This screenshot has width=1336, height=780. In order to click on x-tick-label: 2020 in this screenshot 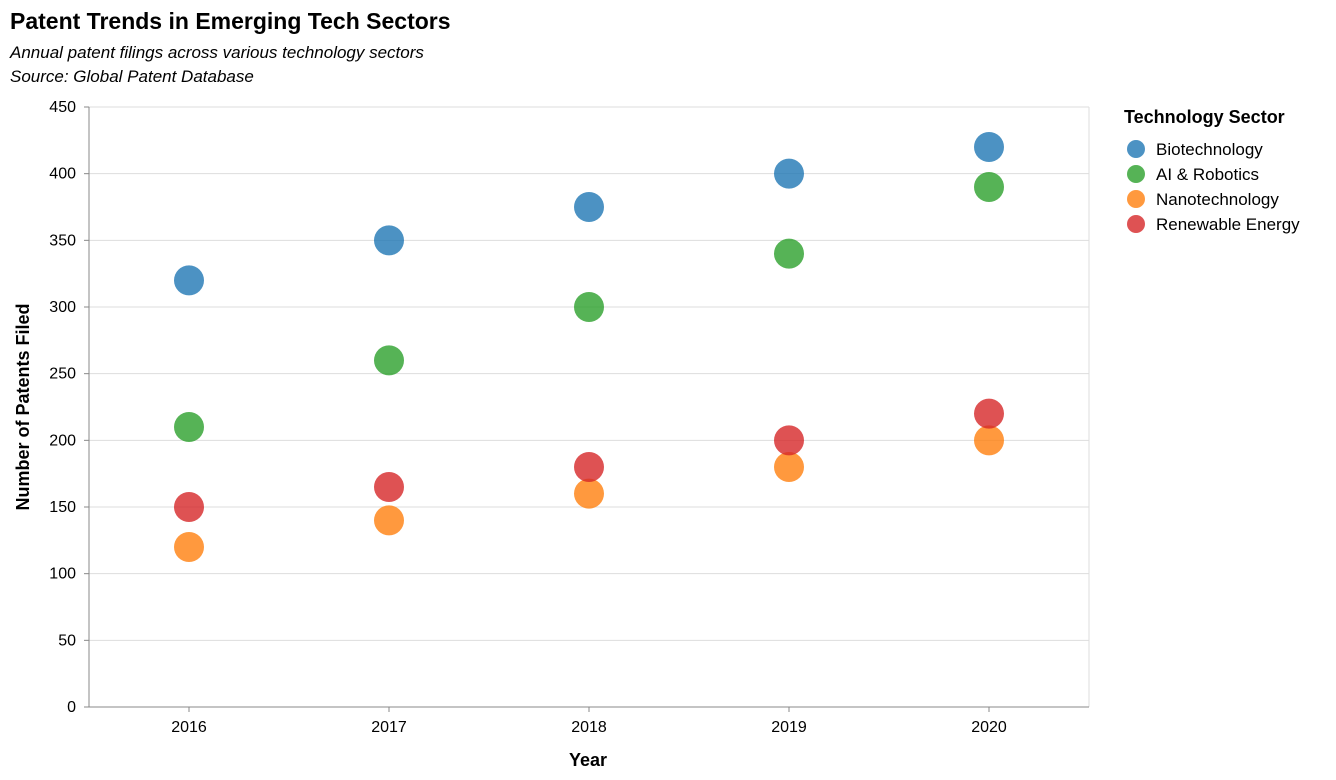, I will do `click(989, 727)`.